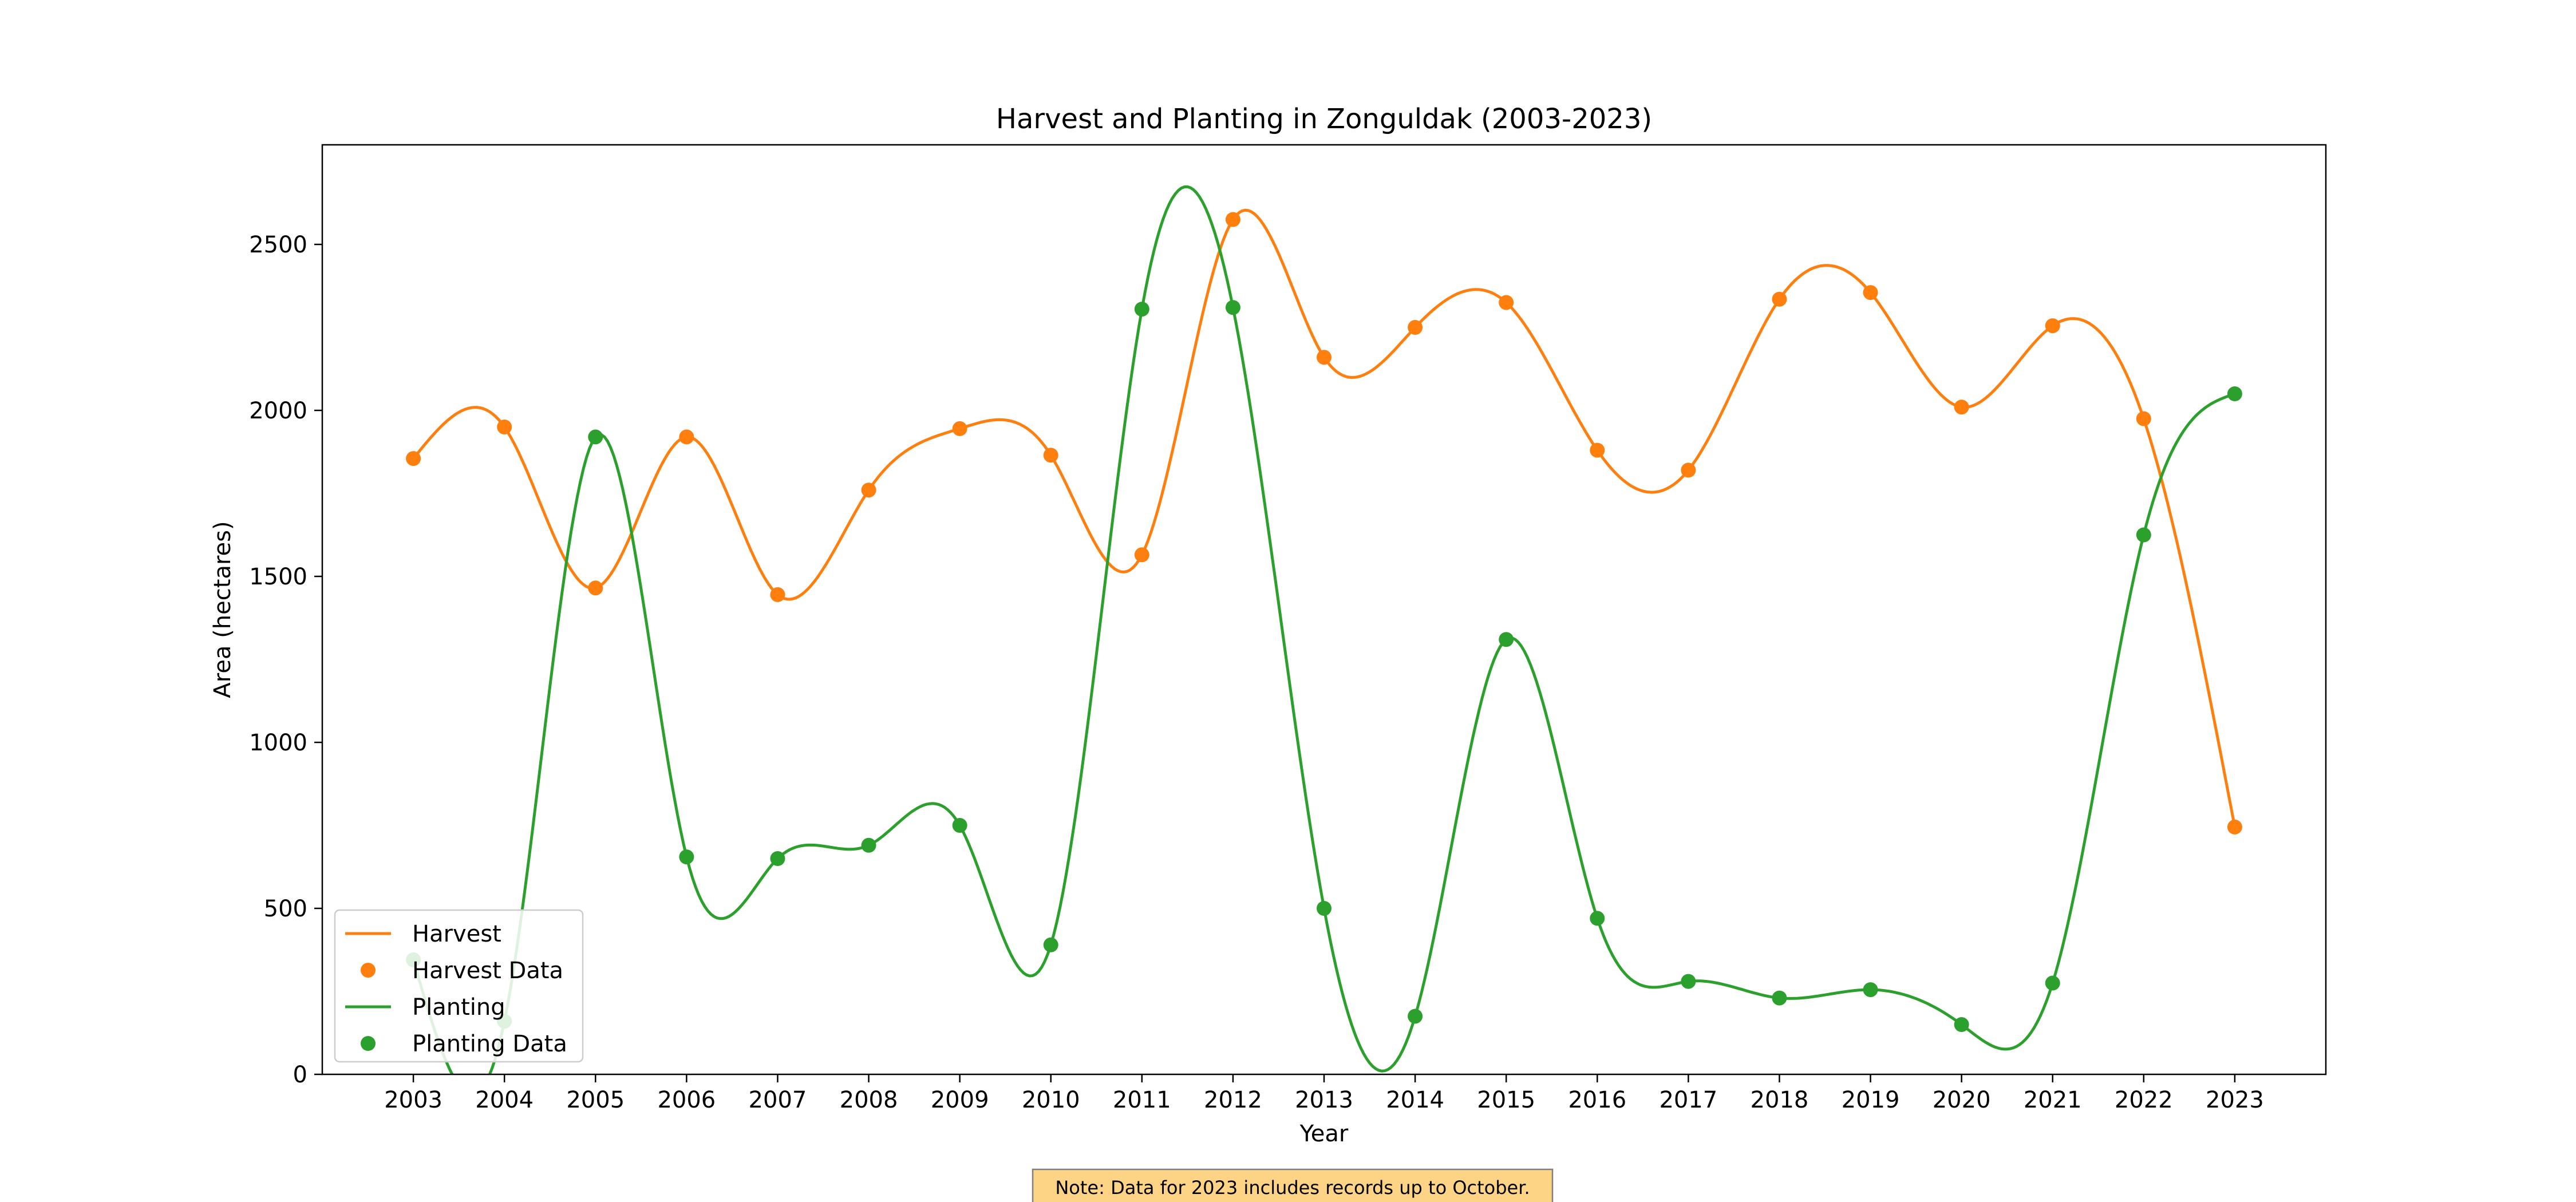 The image size is (2576, 1202). Describe the element at coordinates (504, 1100) in the screenshot. I see `x-tick-label: 2004` at that location.